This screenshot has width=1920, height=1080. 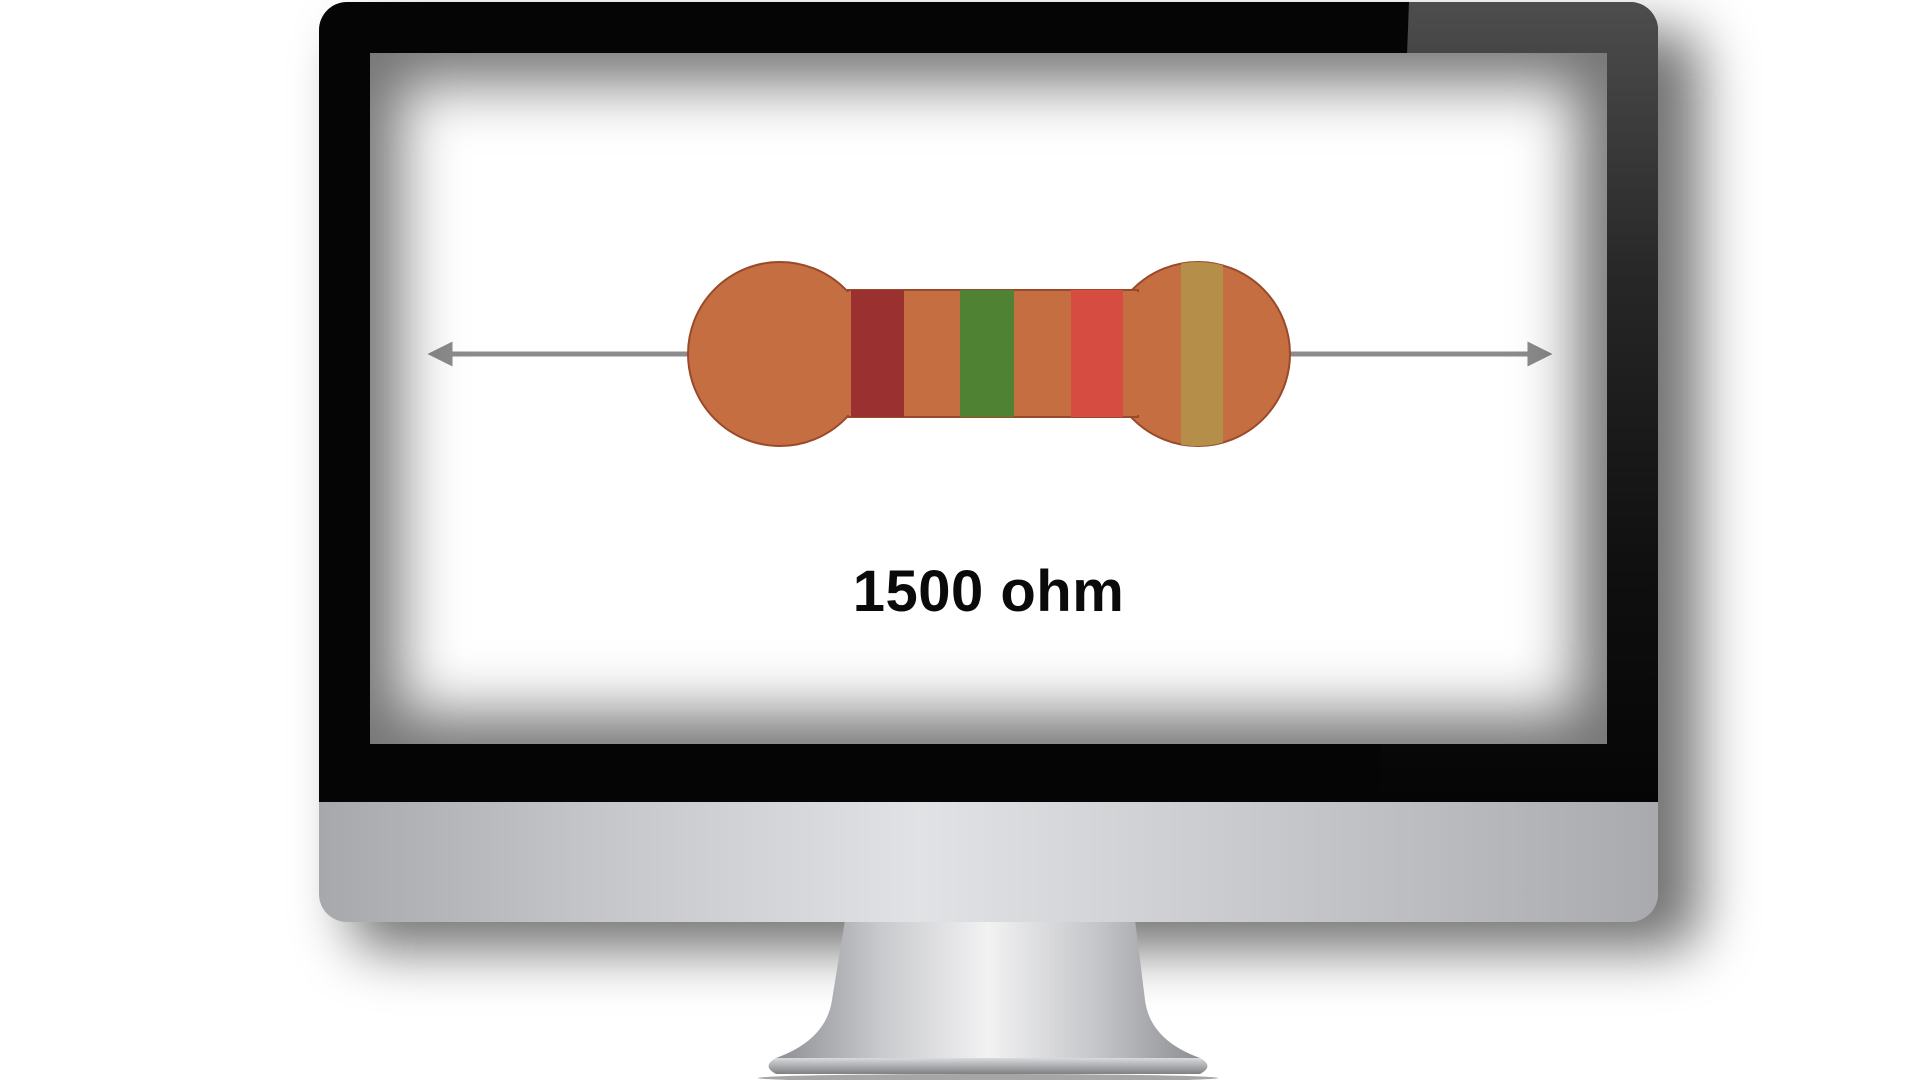 What do you see at coordinates (988, 1077) in the screenshot?
I see `stand-base-shadow` at bounding box center [988, 1077].